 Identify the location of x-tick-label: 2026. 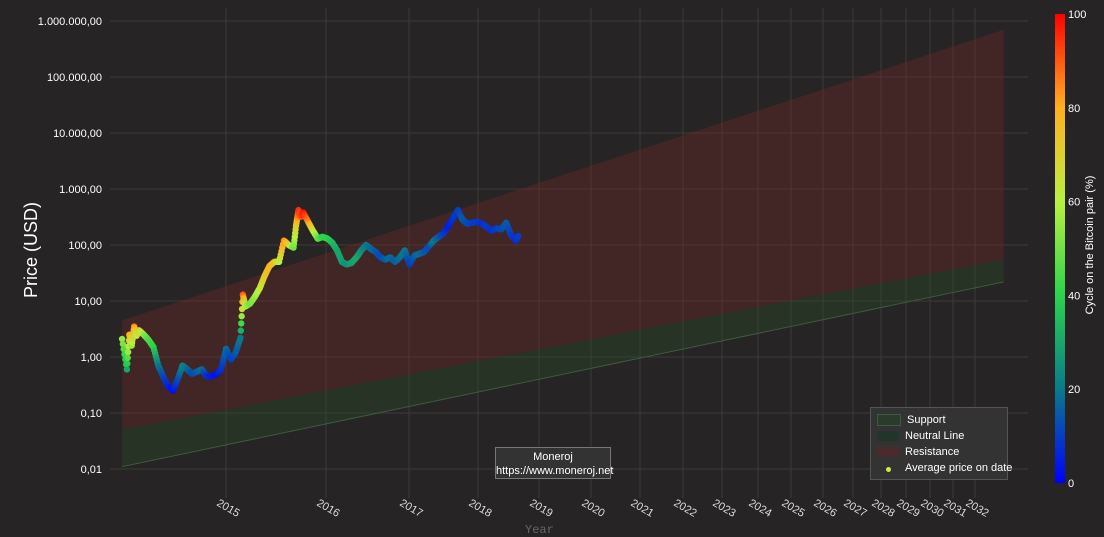
(825, 508).